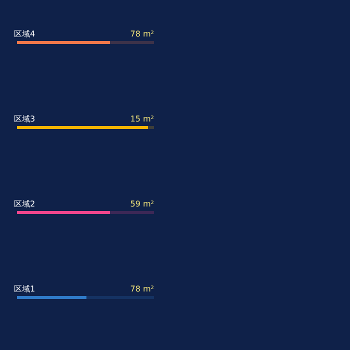 The height and width of the screenshot is (350, 350). Describe the element at coordinates (142, 119) in the screenshot. I see `annotation: 15 m²` at that location.